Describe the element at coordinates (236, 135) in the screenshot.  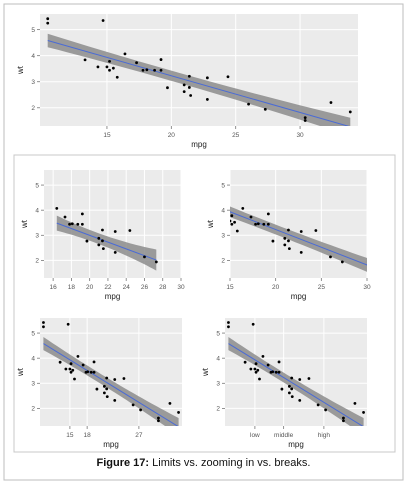
I see `x-tick-label: 25` at that location.